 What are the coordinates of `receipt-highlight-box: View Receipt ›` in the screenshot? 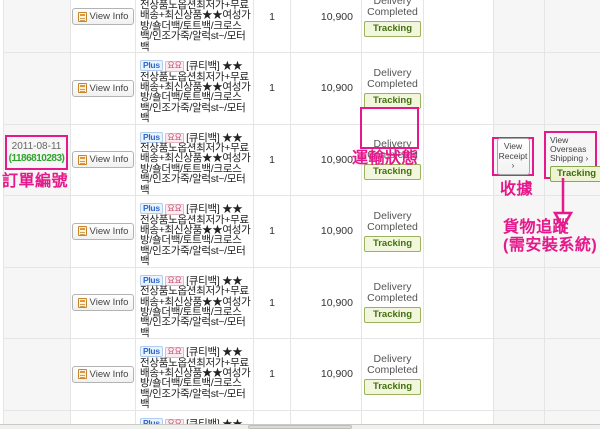 It's located at (513, 156).